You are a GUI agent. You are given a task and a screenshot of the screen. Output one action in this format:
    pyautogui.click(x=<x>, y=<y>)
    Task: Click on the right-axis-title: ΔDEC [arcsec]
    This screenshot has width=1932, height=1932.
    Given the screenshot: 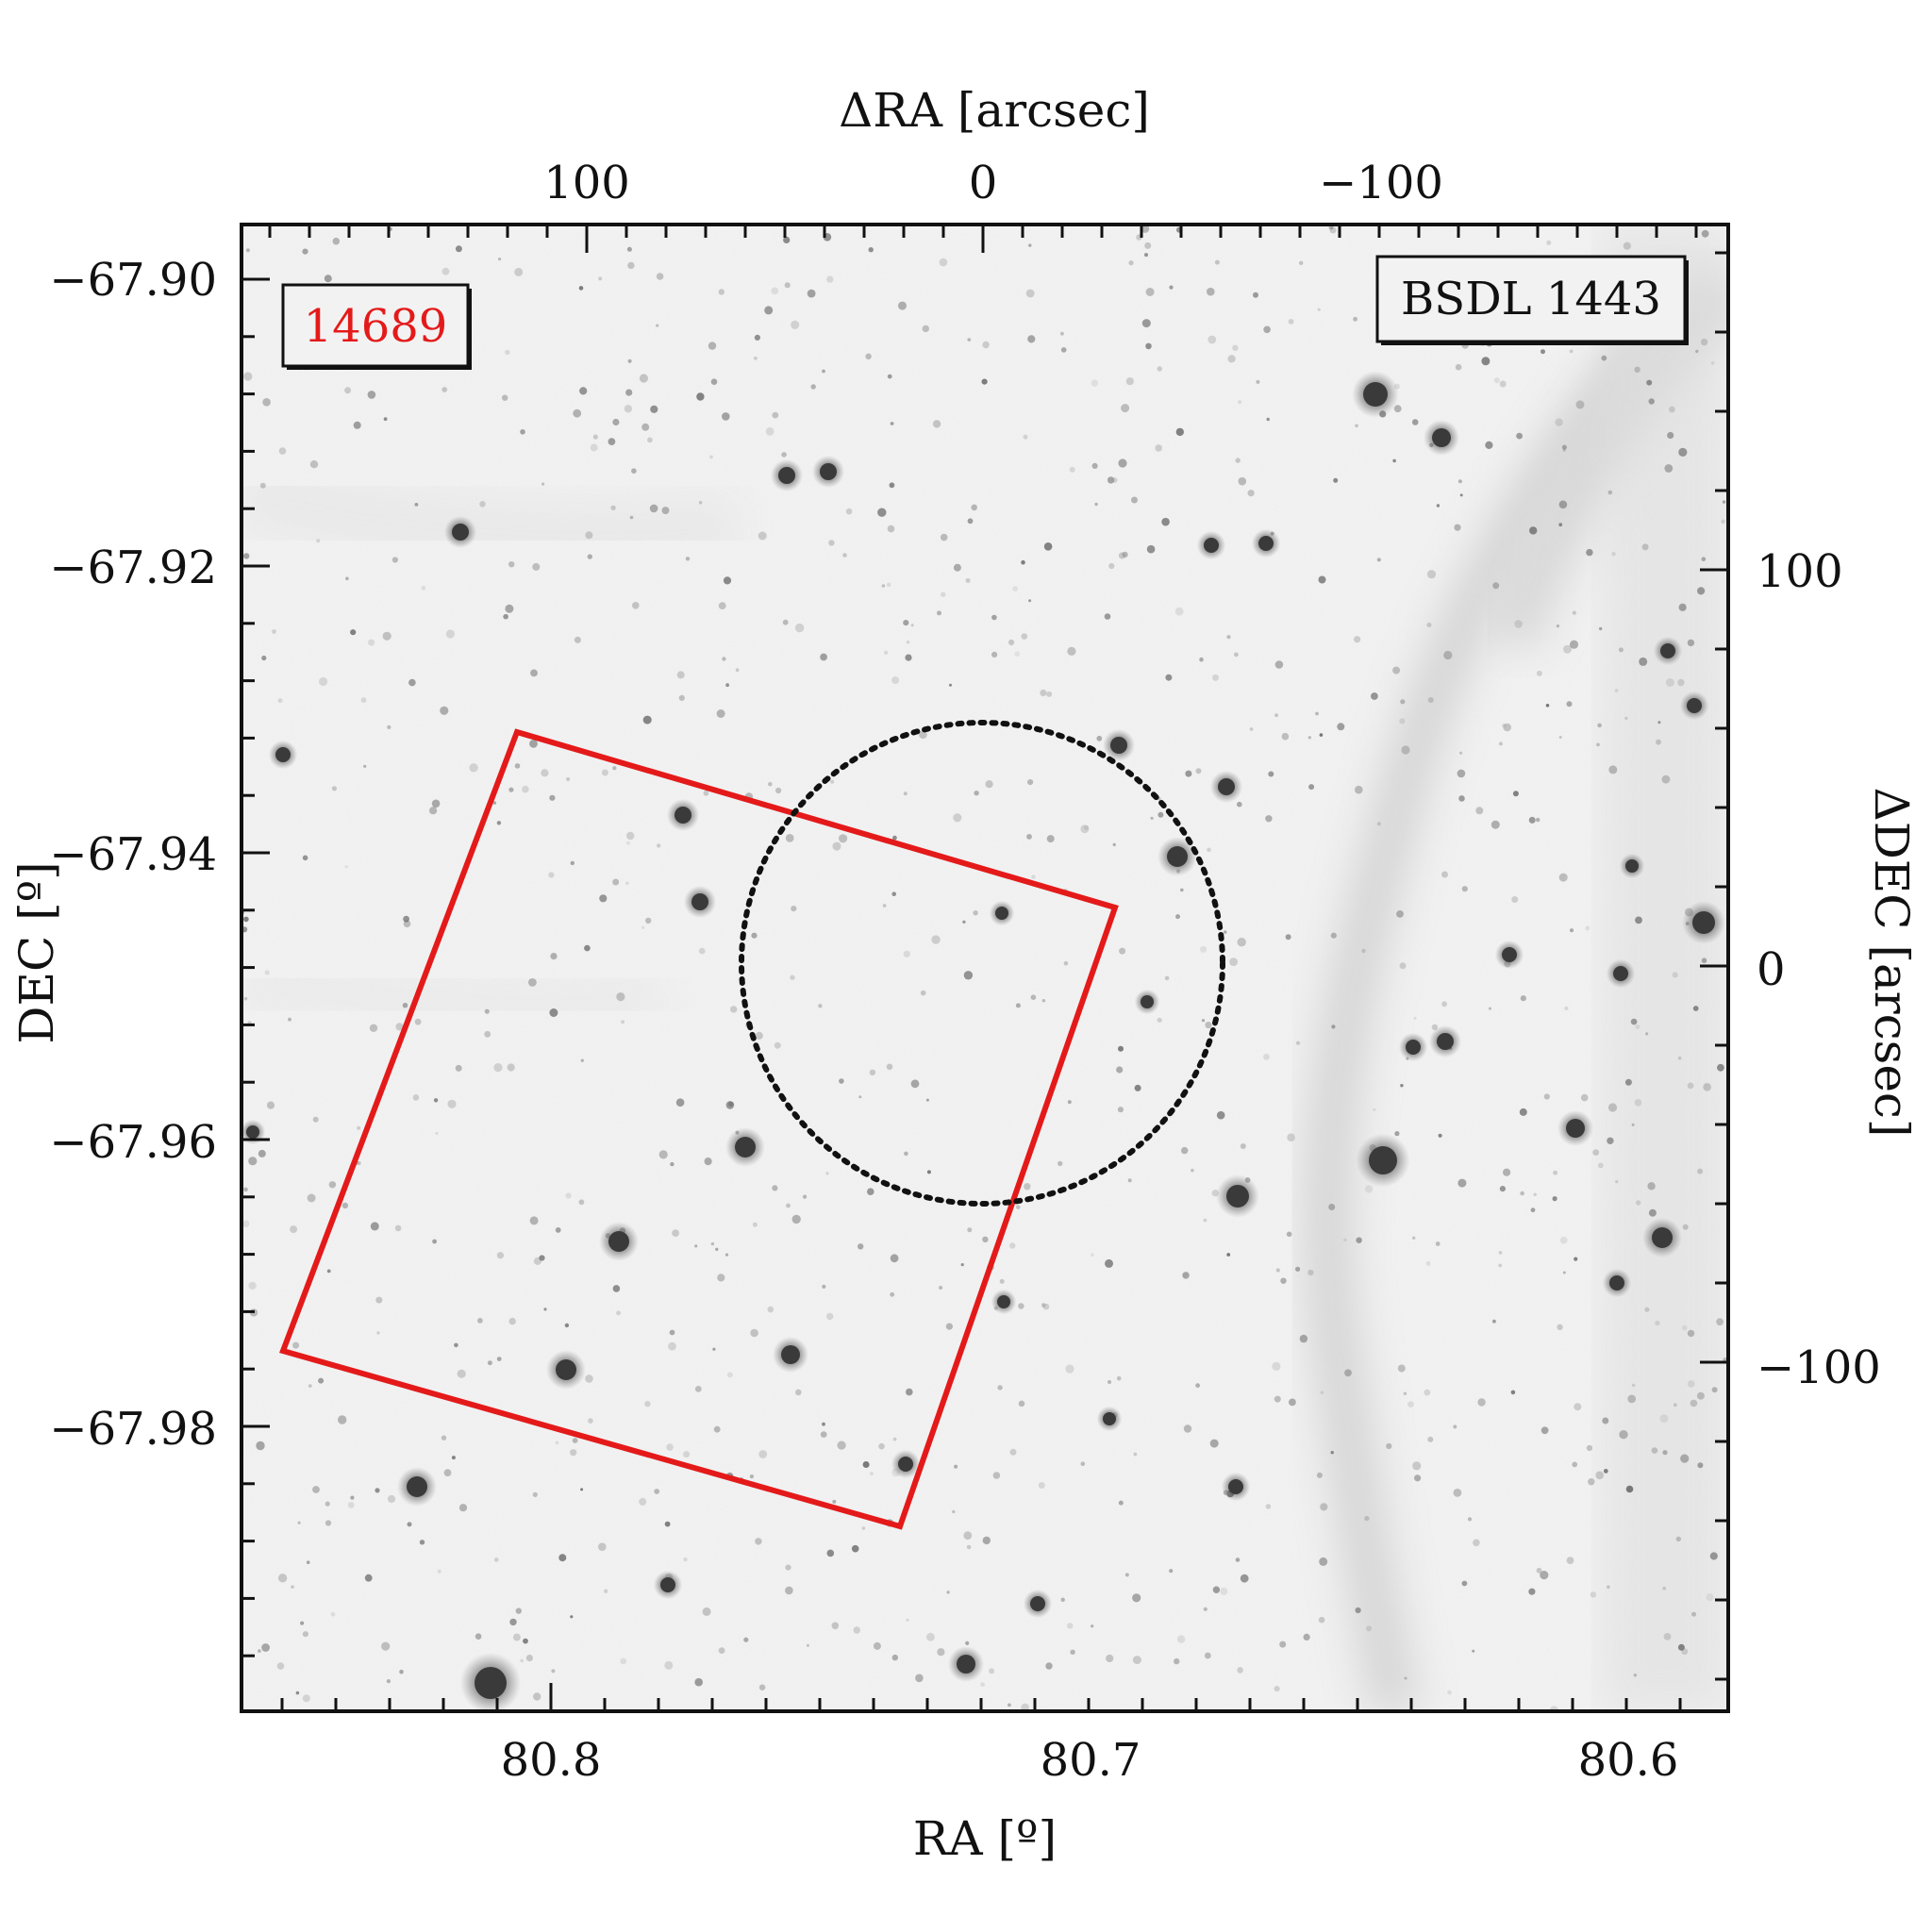 What is the action you would take?
    pyautogui.click(x=1892, y=963)
    